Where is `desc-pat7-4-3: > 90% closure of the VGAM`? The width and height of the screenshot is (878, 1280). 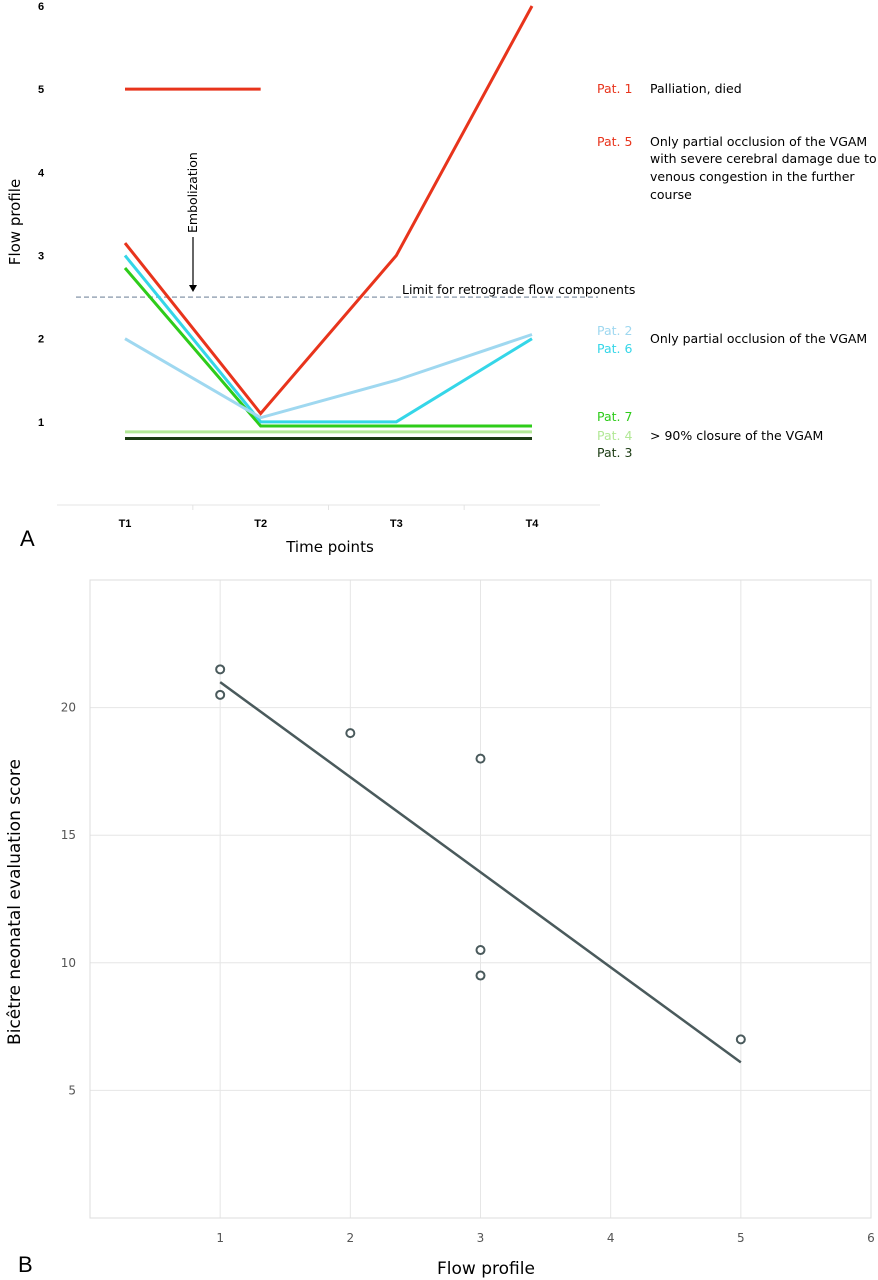 desc-pat7-4-3: > 90% closure of the VGAM is located at coordinates (736, 435).